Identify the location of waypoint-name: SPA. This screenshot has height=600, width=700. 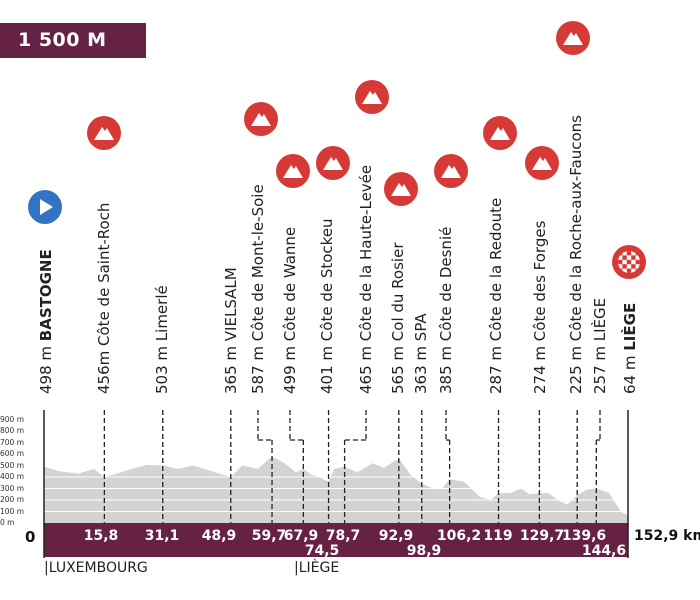
(421, 327).